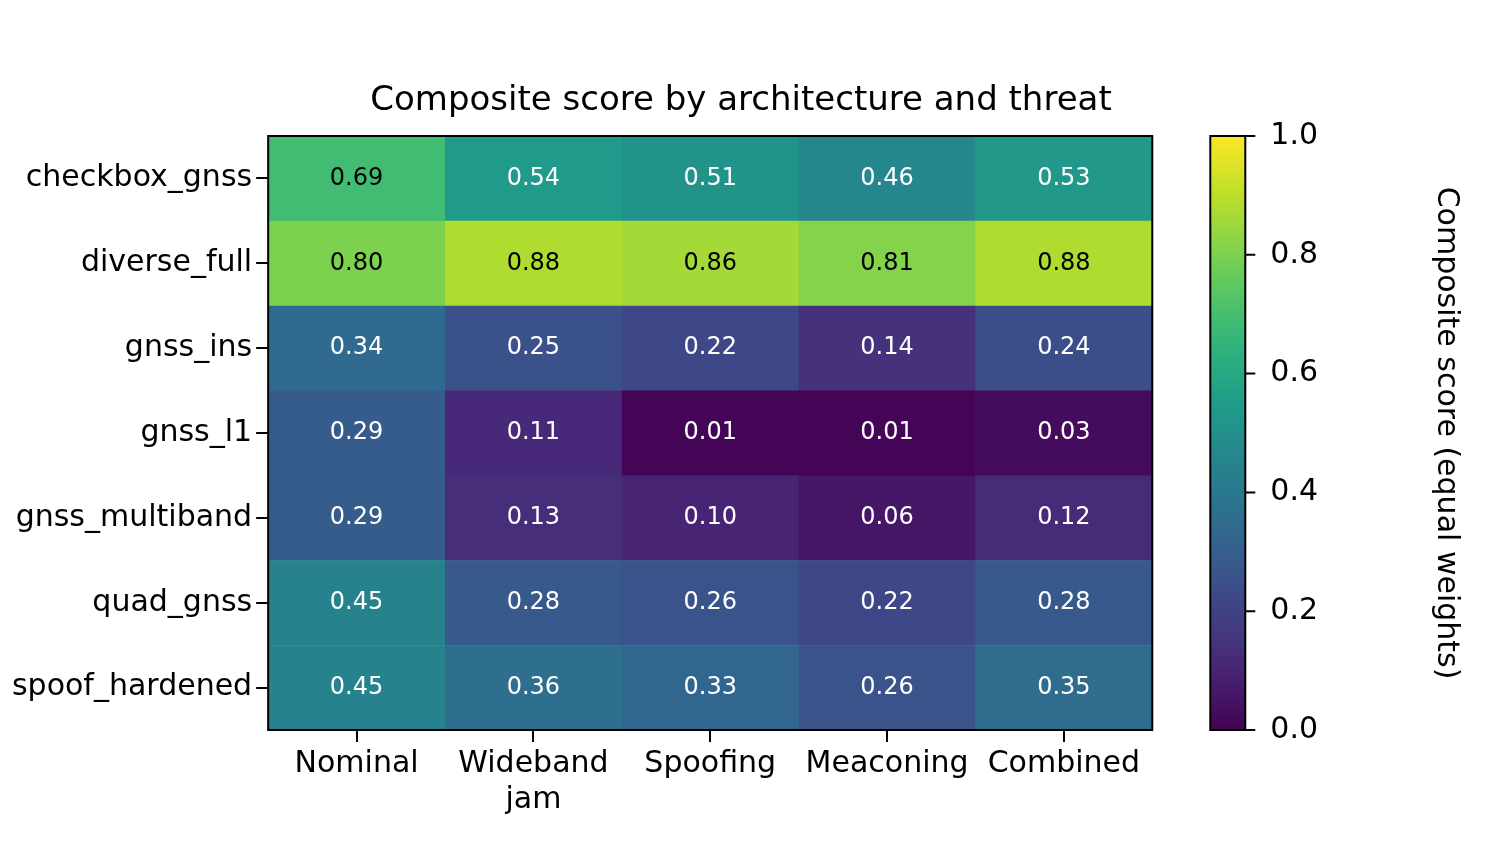 This screenshot has width=1492, height=867. What do you see at coordinates (1064, 431) in the screenshot?
I see `data-label: 0.03` at bounding box center [1064, 431].